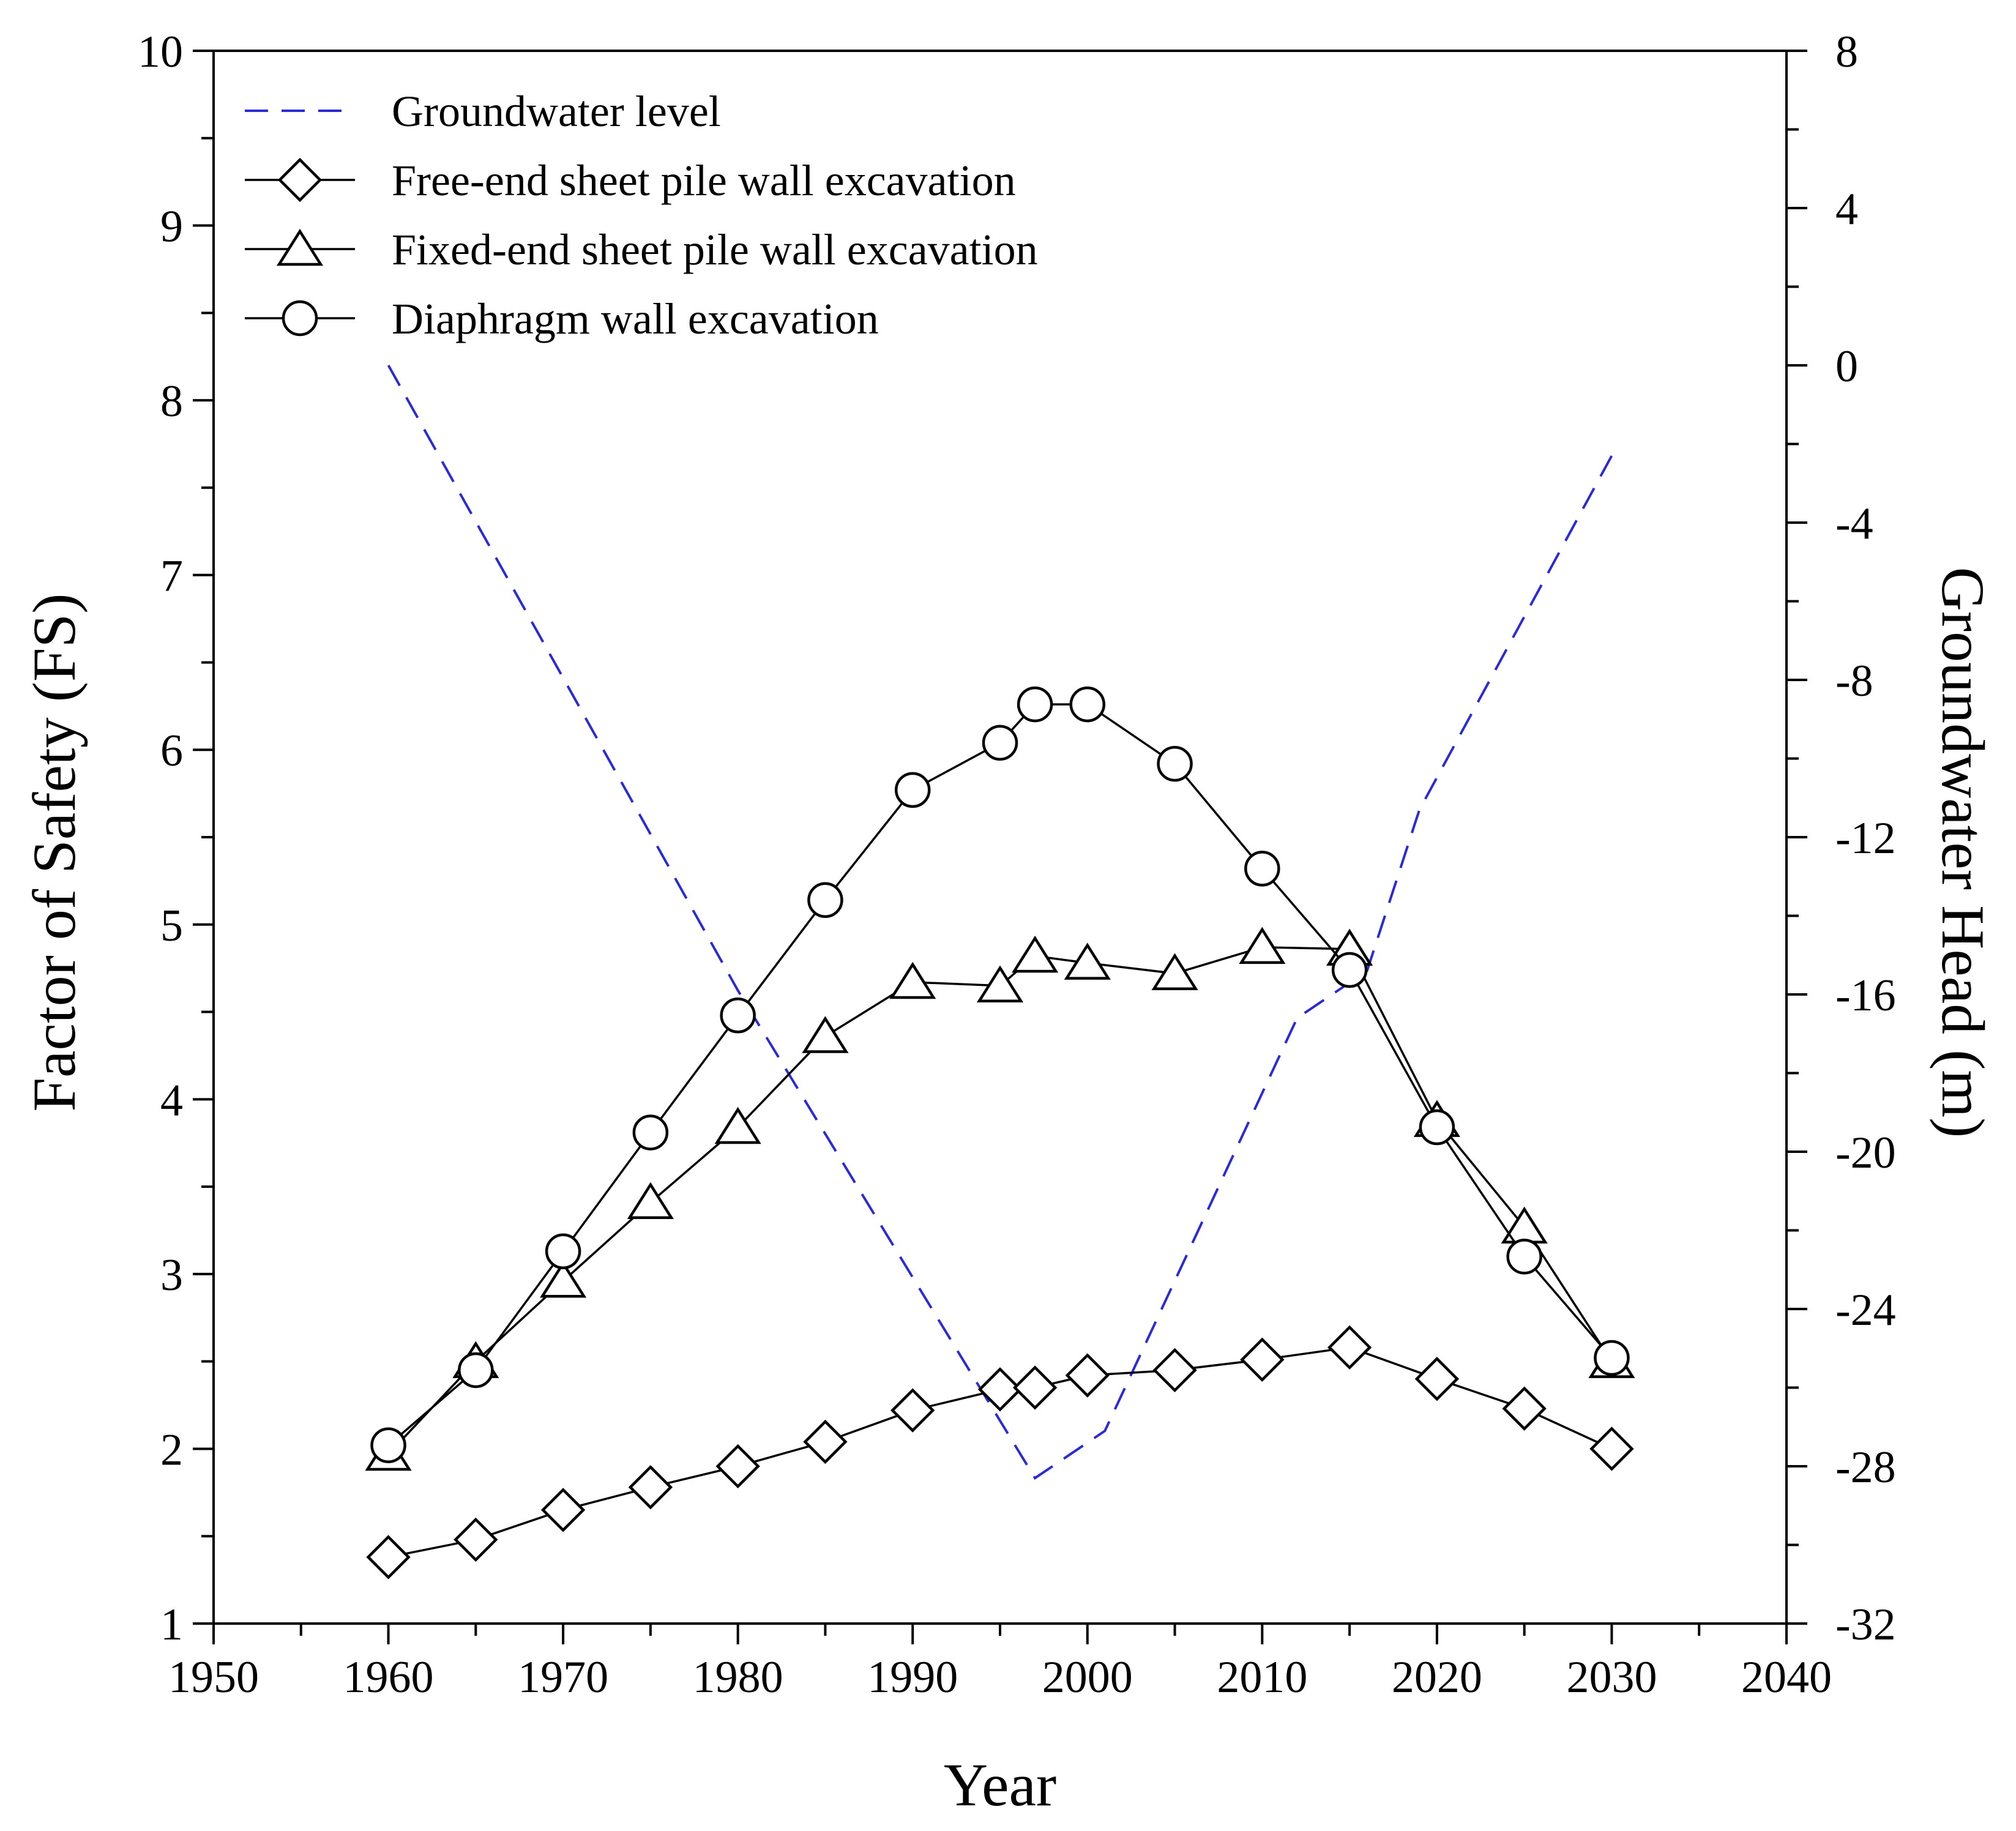 Image resolution: width=2016 pixels, height=1831 pixels. I want to click on y-left-tick-label: 3, so click(171, 1275).